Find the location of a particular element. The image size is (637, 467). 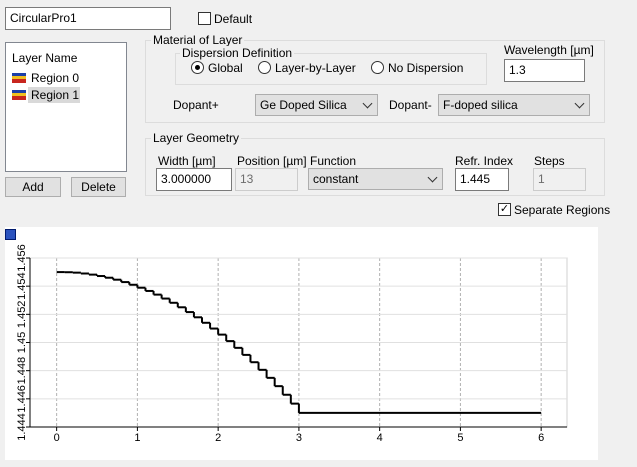

layer-list-header: Layer Name is located at coordinates (45, 58).